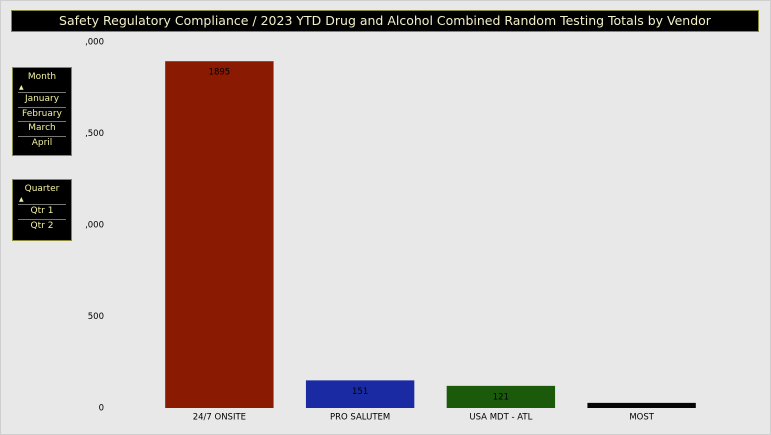 This screenshot has width=771, height=435. I want to click on slicer-item: Qtr 2, so click(42, 226).